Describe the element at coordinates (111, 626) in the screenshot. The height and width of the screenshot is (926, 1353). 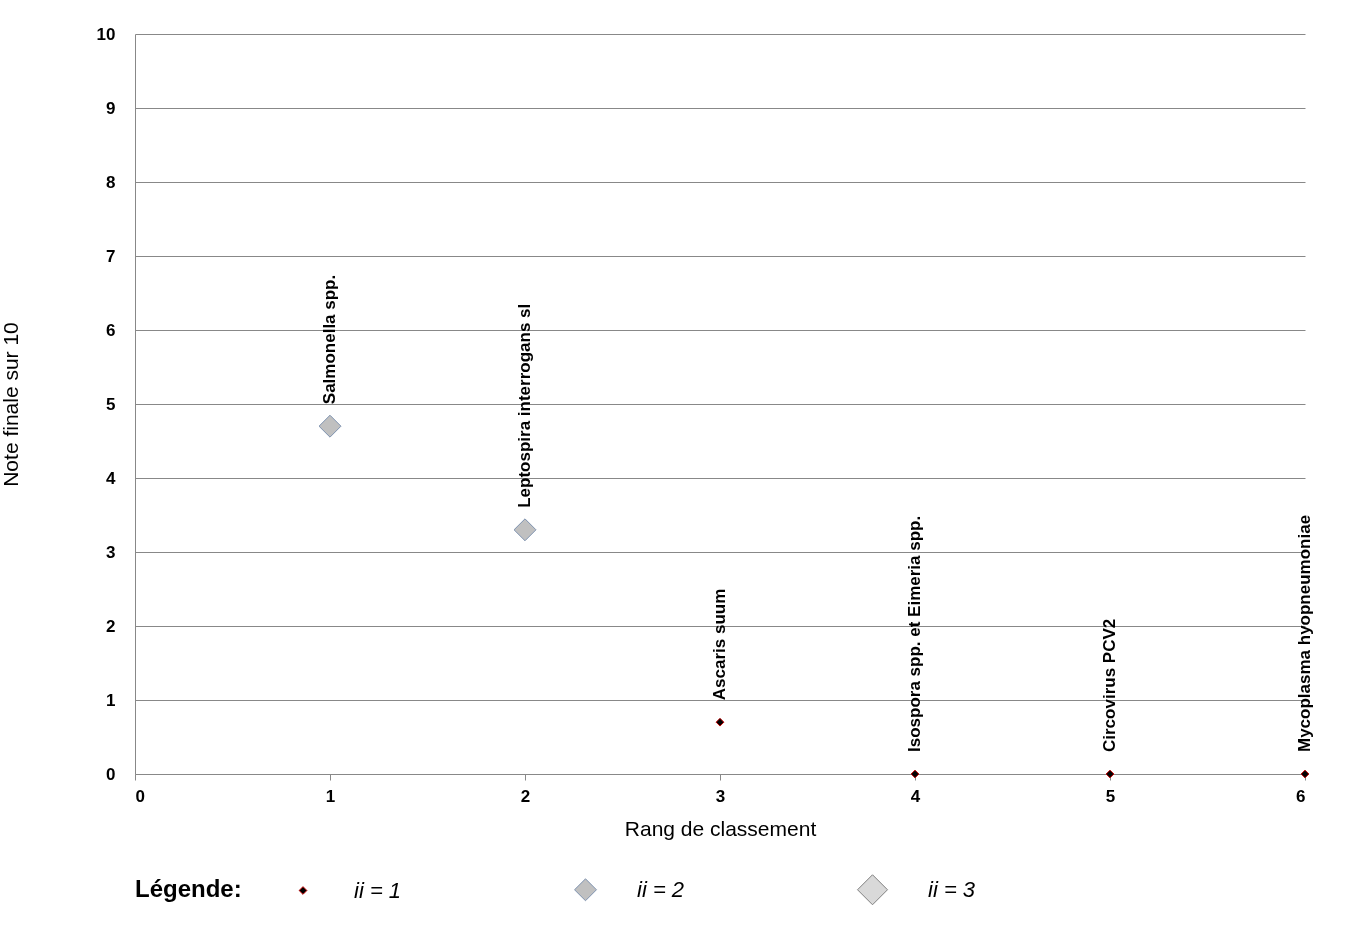
I see `y-tick-label: 2` at that location.